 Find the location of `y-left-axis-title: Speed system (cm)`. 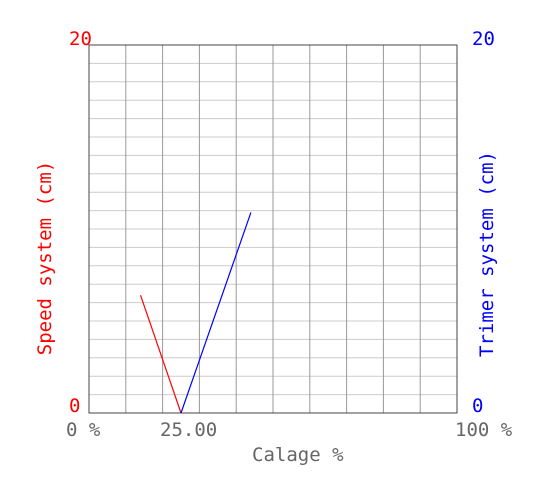

y-left-axis-title: Speed system (cm) is located at coordinates (45, 258).